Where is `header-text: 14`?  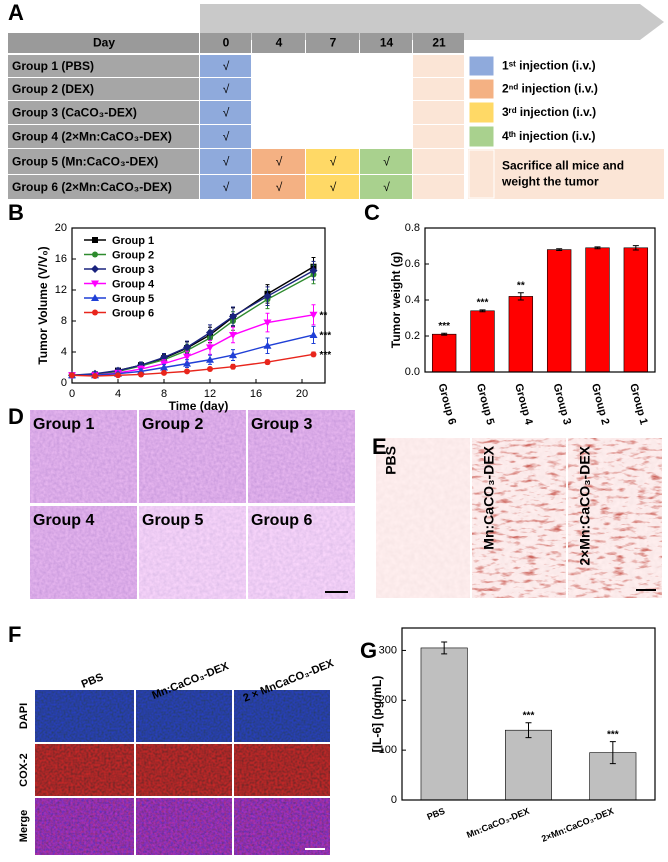
header-text: 14 is located at coordinates (387, 43).